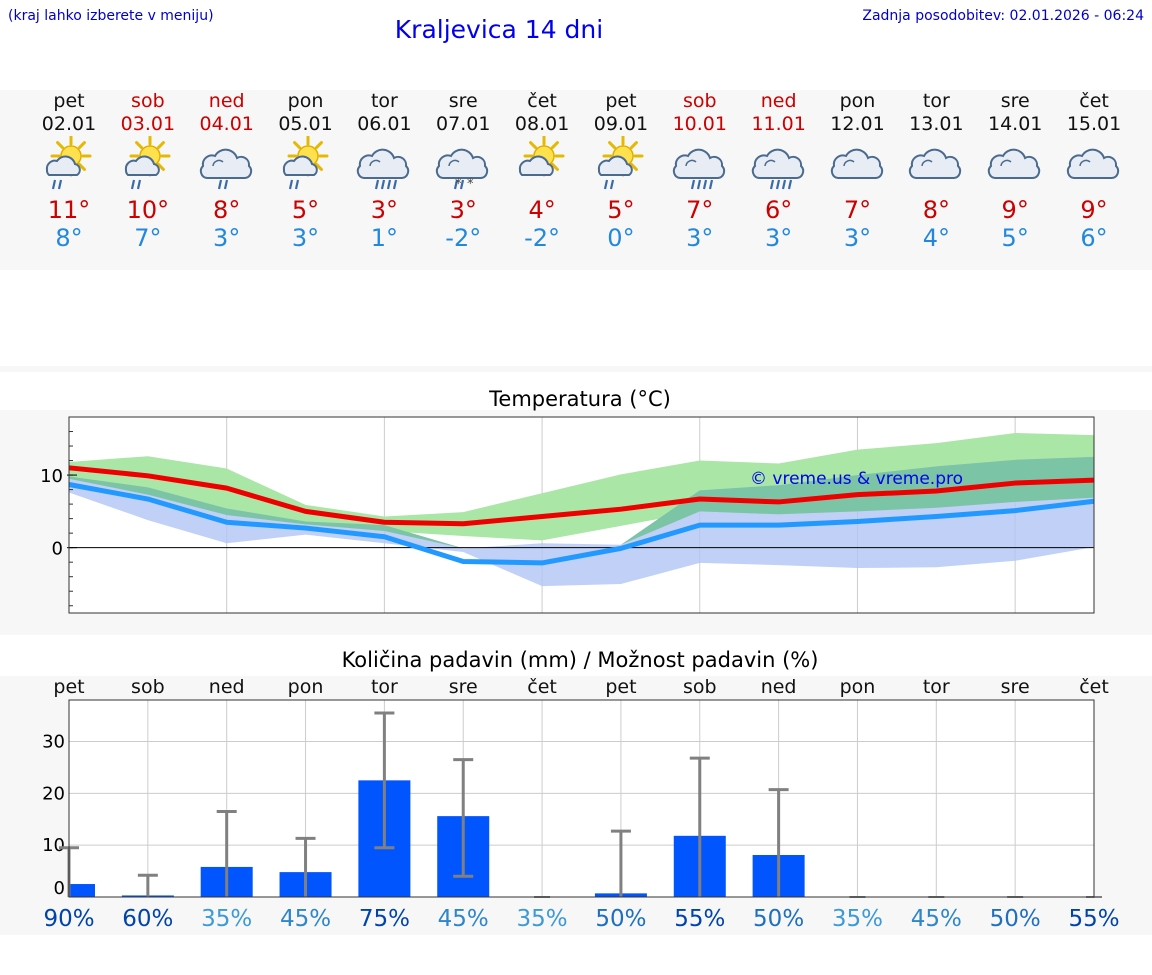  Describe the element at coordinates (936, 210) in the screenshot. I see `max-temperature: 8°` at that location.